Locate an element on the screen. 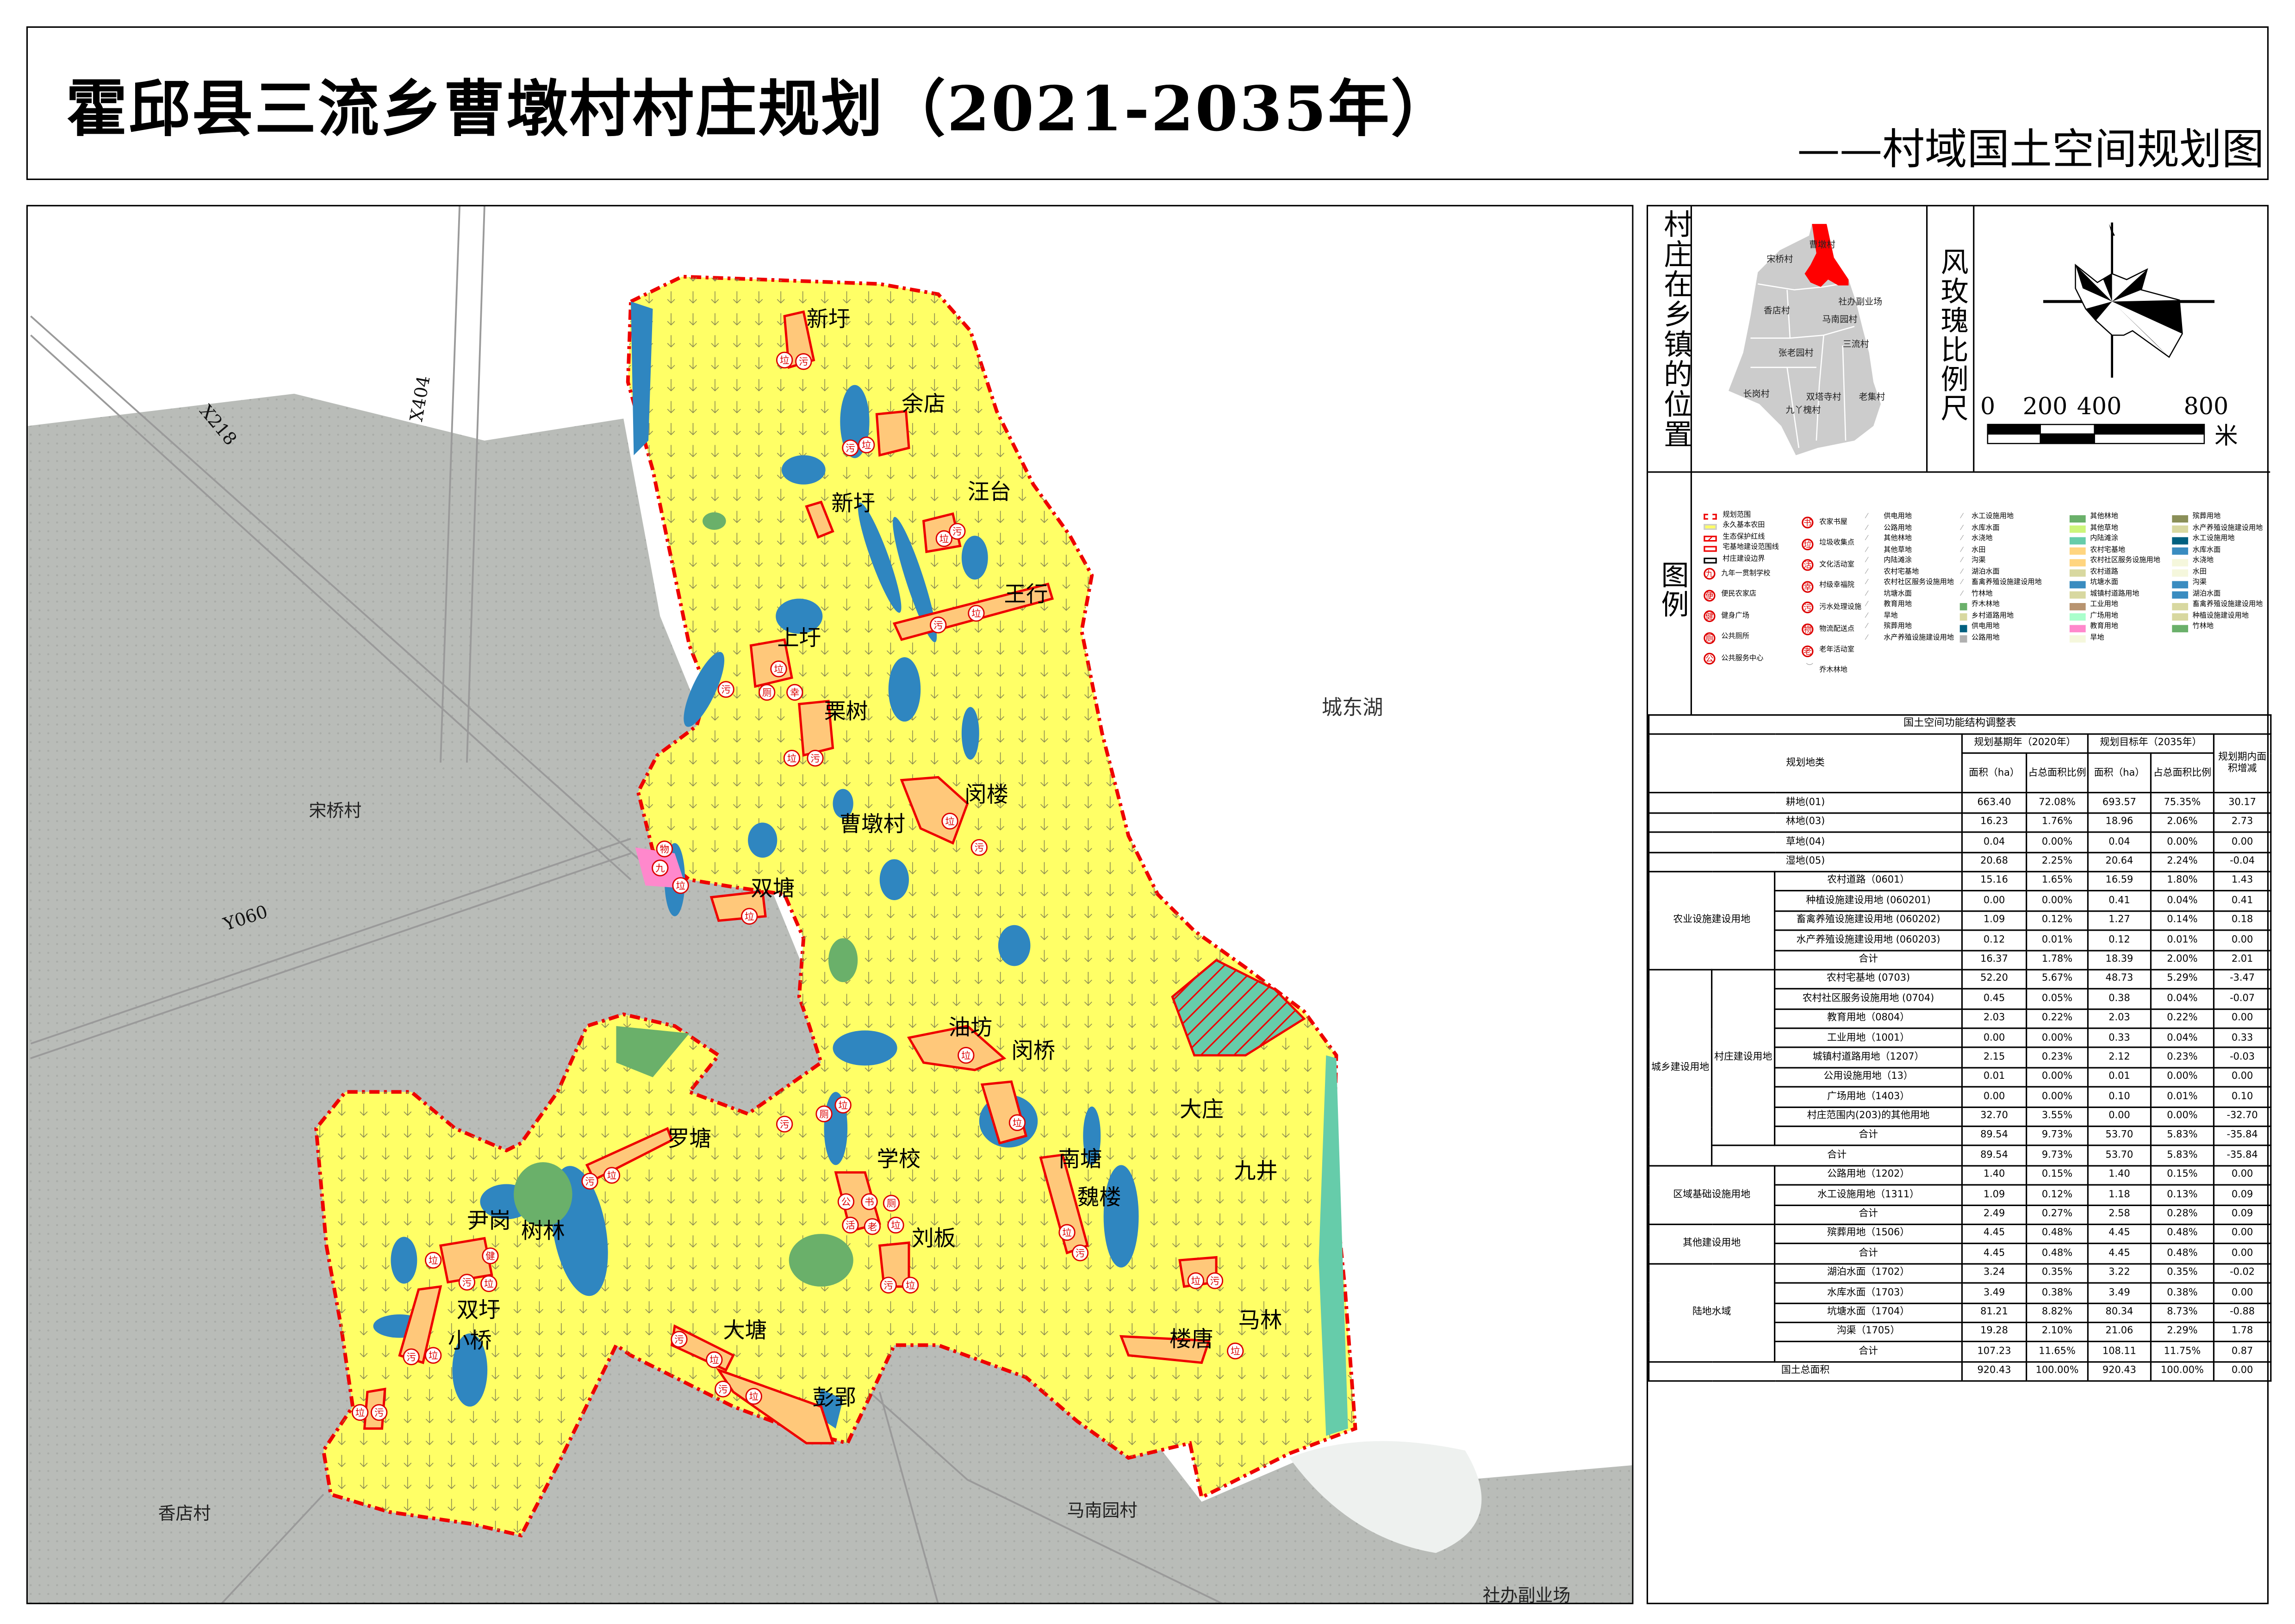  legend-item-label: 九年一贯制学校 is located at coordinates (1746, 574).